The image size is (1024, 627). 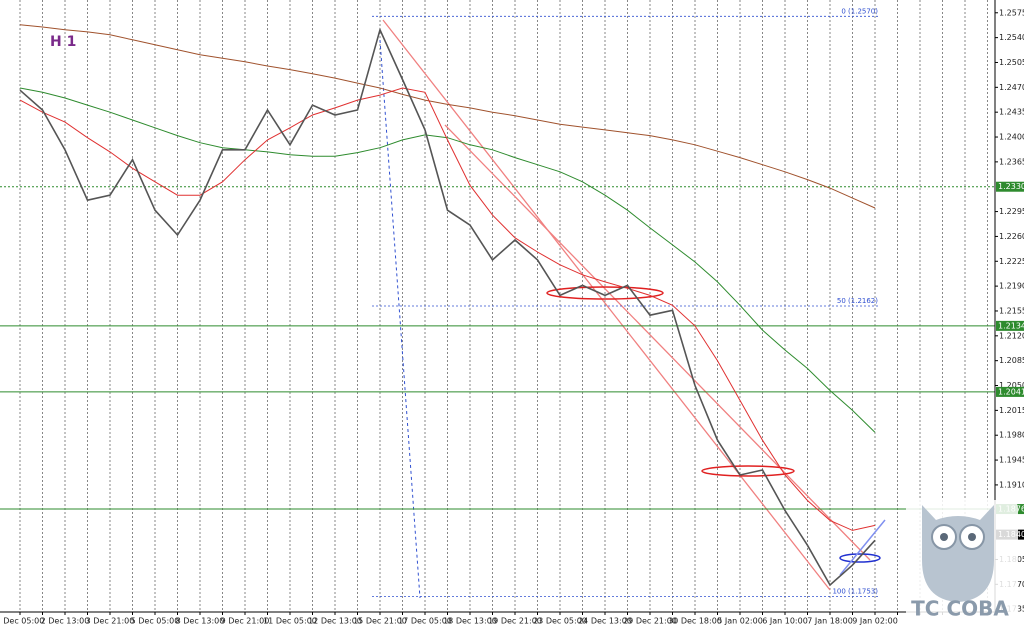 What do you see at coordinates (1011, 62) in the screenshot?
I see `y-tick-label: 1.2505` at bounding box center [1011, 62].